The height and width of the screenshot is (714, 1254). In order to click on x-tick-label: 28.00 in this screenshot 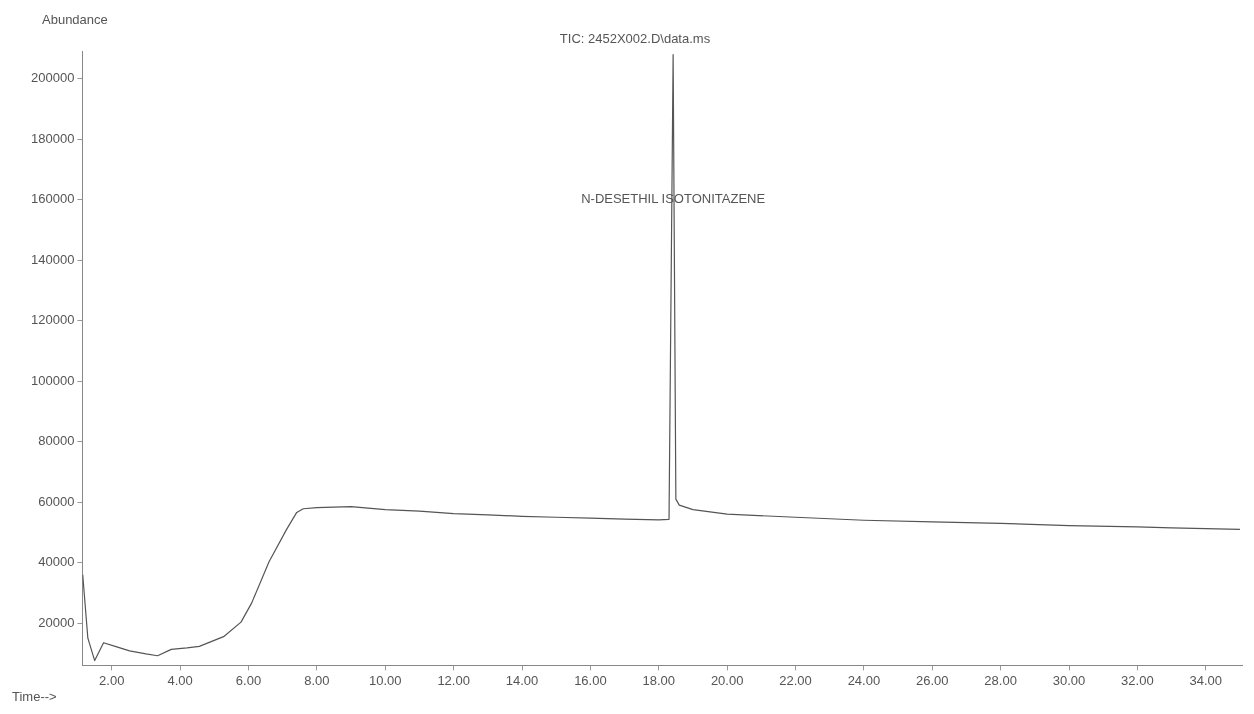, I will do `click(1000, 680)`.